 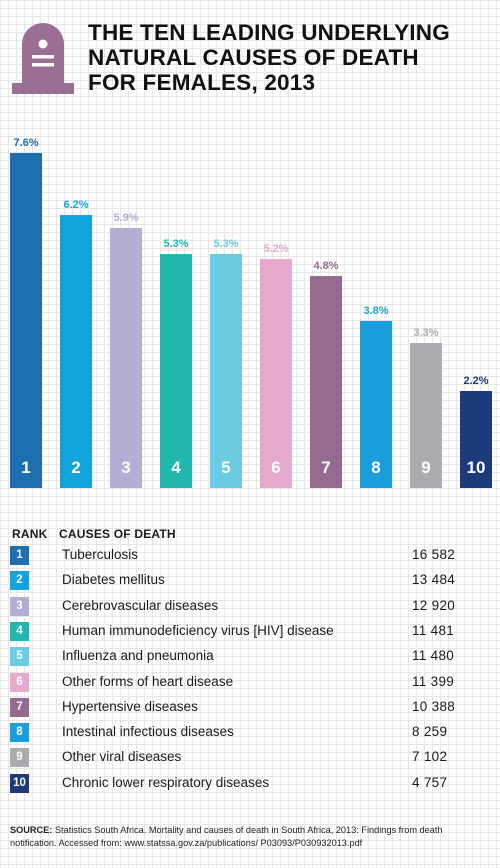 I want to click on death-count: 13 484, so click(x=434, y=580).